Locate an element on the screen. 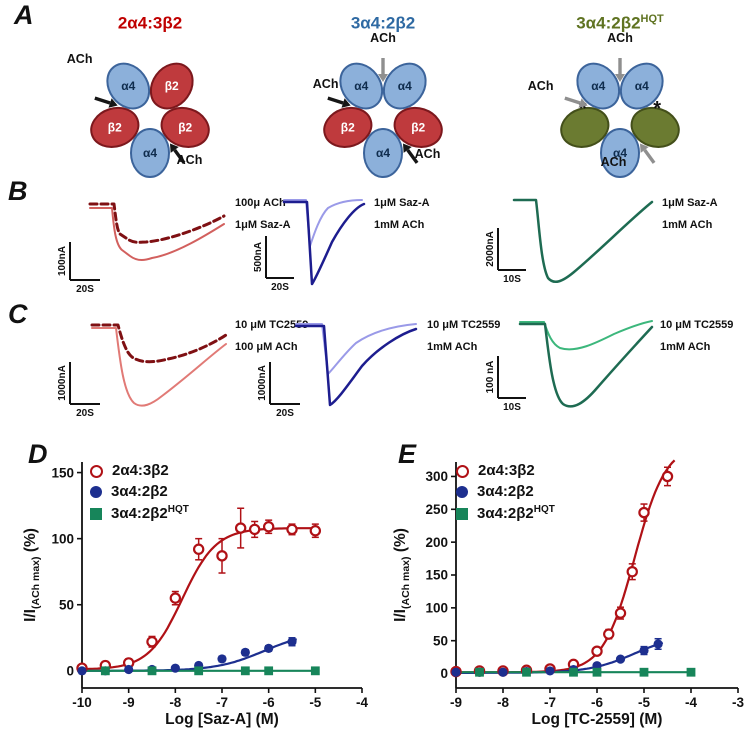 Image resolution: width=756 pixels, height=739 pixels. fit-curve is located at coordinates (560, 657).